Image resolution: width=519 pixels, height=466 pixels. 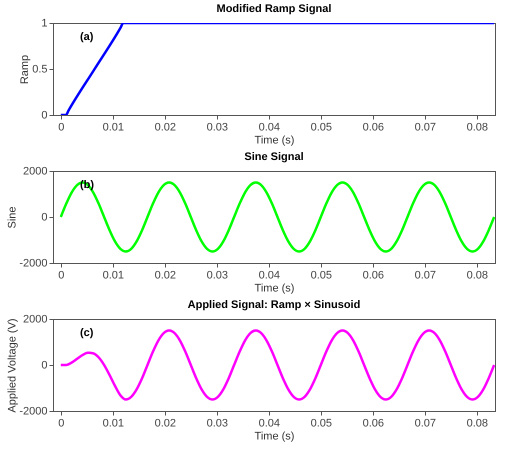 What do you see at coordinates (87, 333) in the screenshot?
I see `annotation: (c)` at bounding box center [87, 333].